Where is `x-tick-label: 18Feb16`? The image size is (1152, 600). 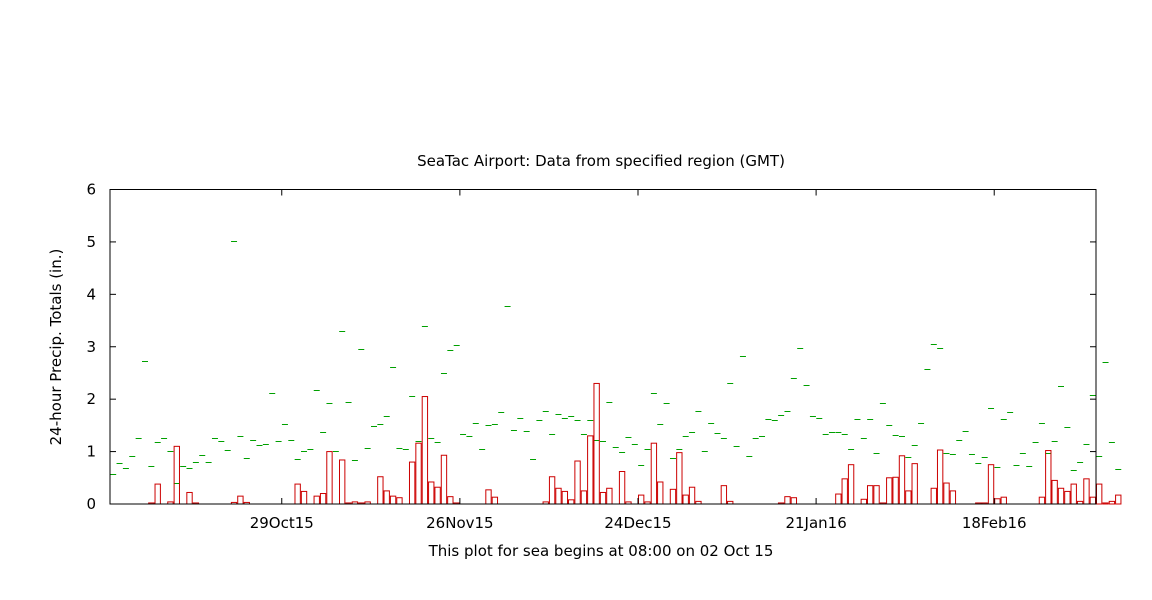 x-tick-label: 18Feb16 is located at coordinates (994, 523).